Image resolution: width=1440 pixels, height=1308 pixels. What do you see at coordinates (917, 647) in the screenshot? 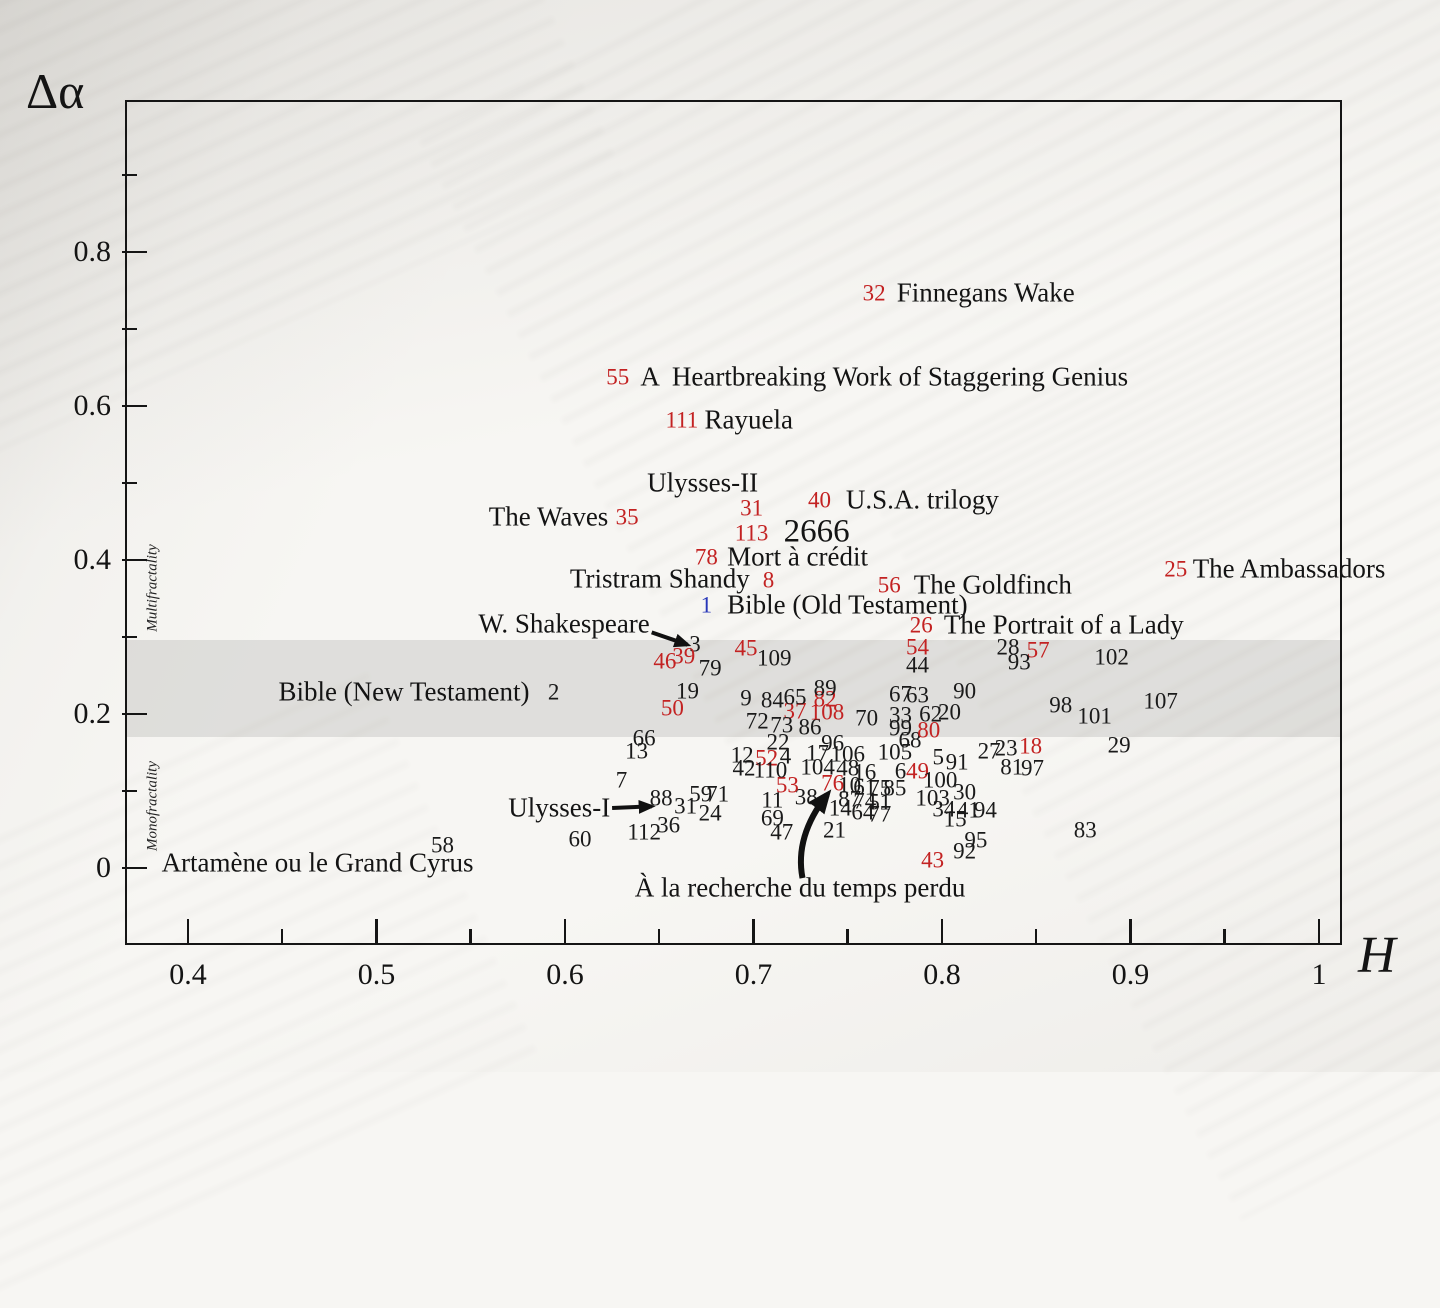
I see `data-point-54: 54` at bounding box center [917, 647].